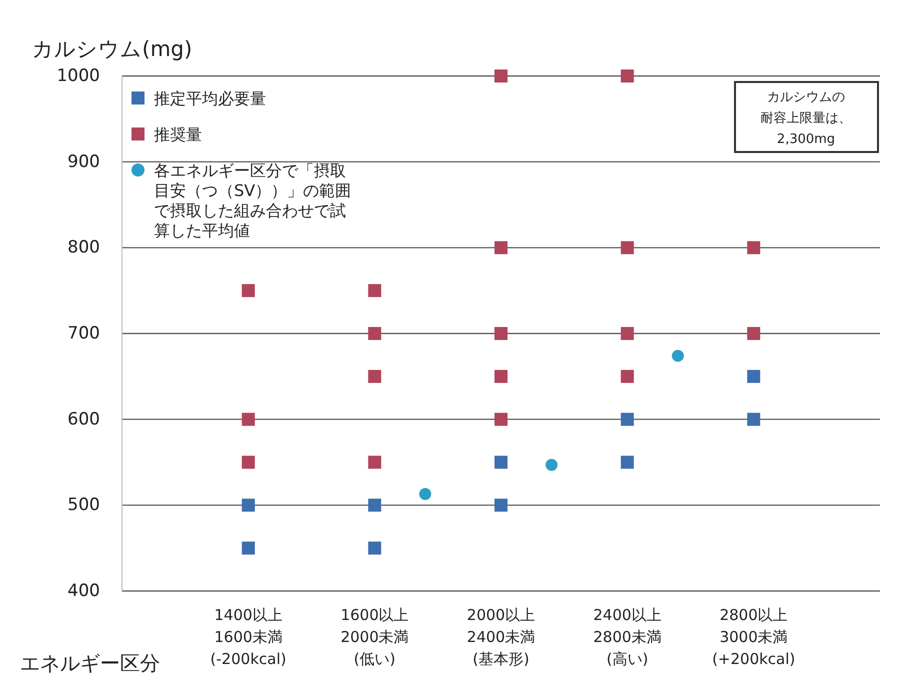 The image size is (918, 698). Describe the element at coordinates (84, 591) in the screenshot. I see `y-tick-label: 400` at that location.